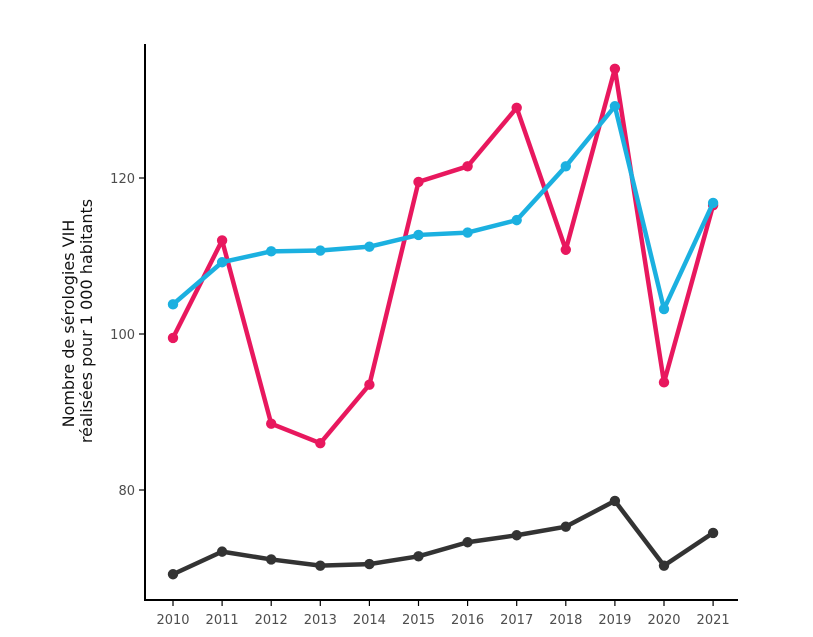  Describe the element at coordinates (86, 321) in the screenshot. I see `y-axis-title-line-2: réalisées pour 1 000 habitants` at that location.